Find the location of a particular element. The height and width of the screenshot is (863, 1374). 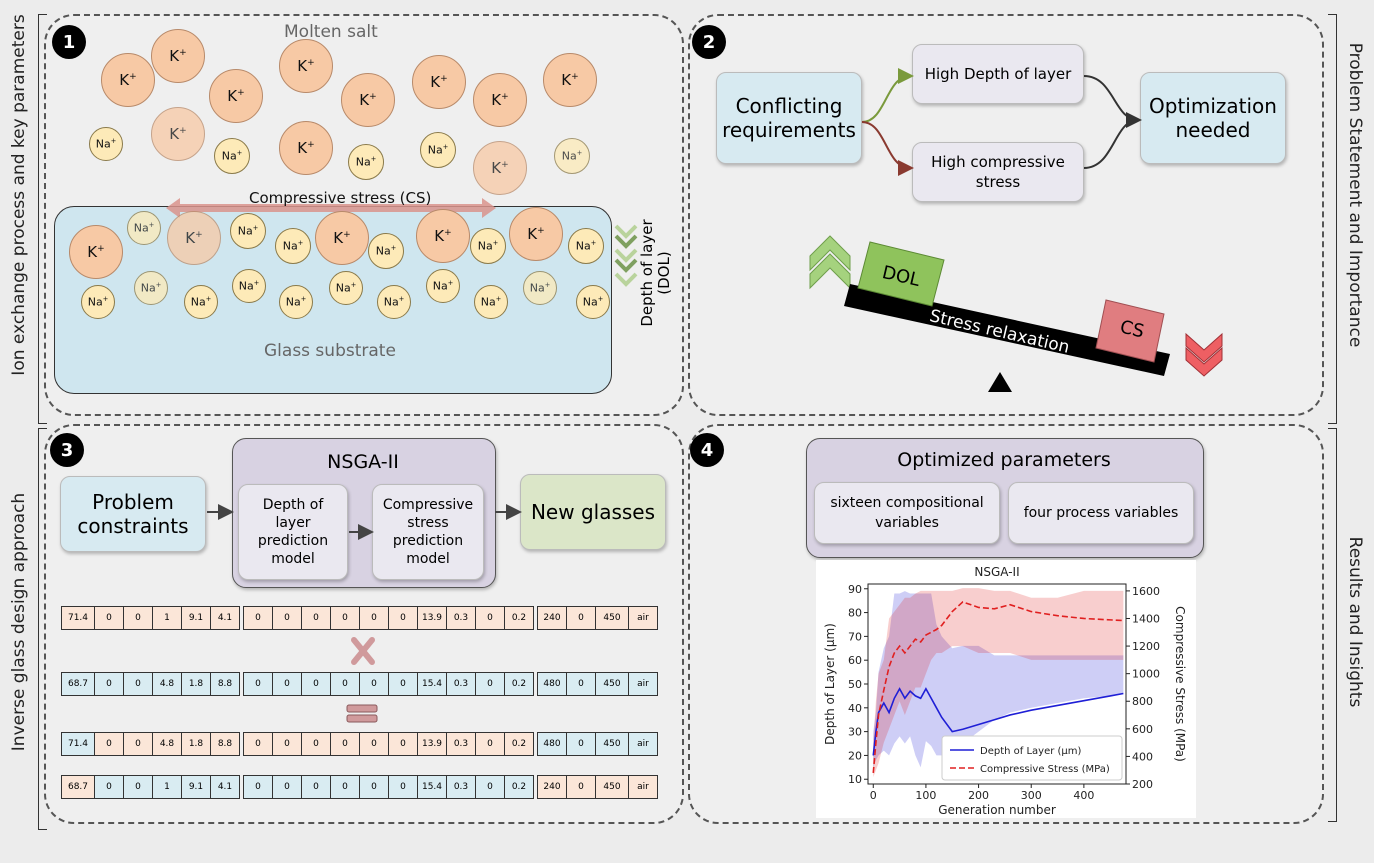

chromosome-cell: 1 is located at coordinates (167, 787).